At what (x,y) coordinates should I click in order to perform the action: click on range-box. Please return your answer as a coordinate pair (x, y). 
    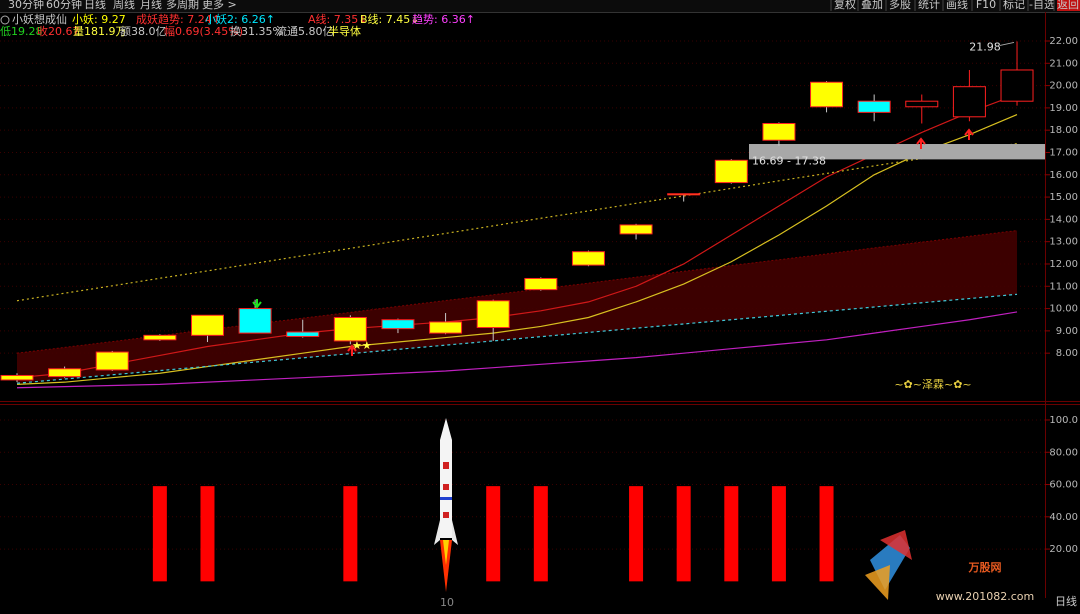
    Looking at the image, I should click on (897, 152).